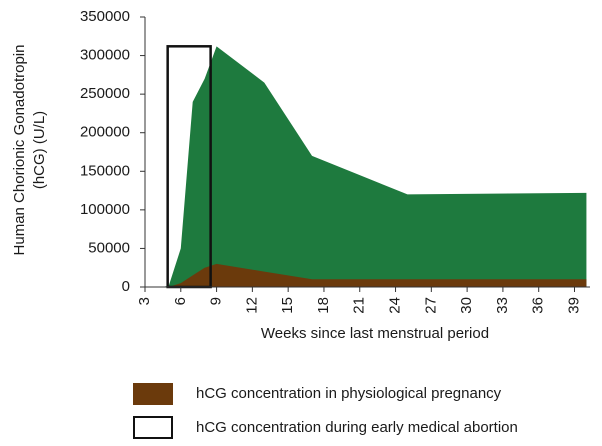  I want to click on y-tick-label: 350000, so click(105, 16).